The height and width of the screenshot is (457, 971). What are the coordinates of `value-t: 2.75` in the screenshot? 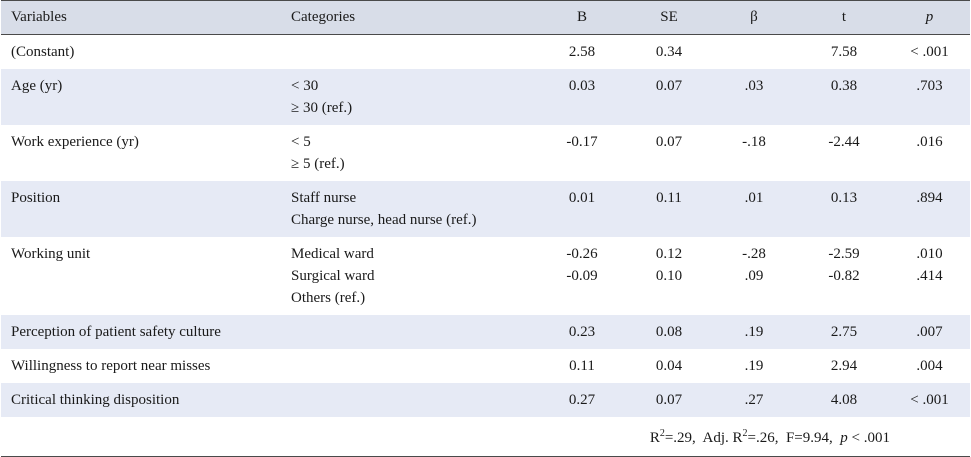 It's located at (844, 332).